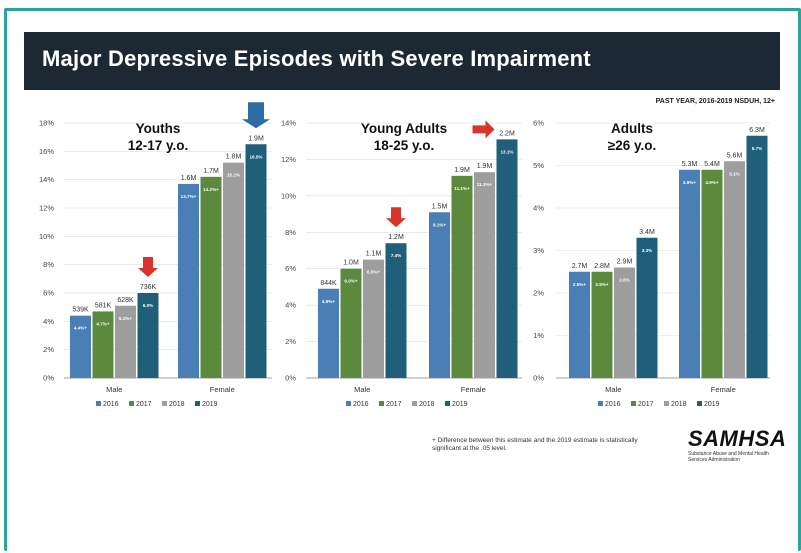 This screenshot has height=553, width=801. Describe the element at coordinates (350, 281) in the screenshot. I see `bar-inner-label: 6.0%+` at that location.